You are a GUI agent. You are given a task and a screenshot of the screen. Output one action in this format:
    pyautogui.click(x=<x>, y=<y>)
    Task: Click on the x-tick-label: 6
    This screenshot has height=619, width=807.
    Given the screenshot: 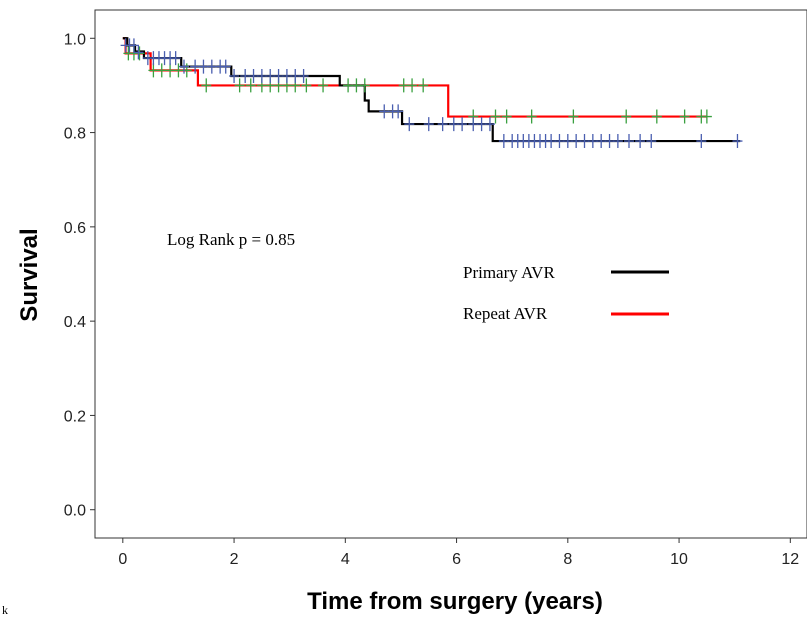 What is the action you would take?
    pyautogui.click(x=456, y=559)
    